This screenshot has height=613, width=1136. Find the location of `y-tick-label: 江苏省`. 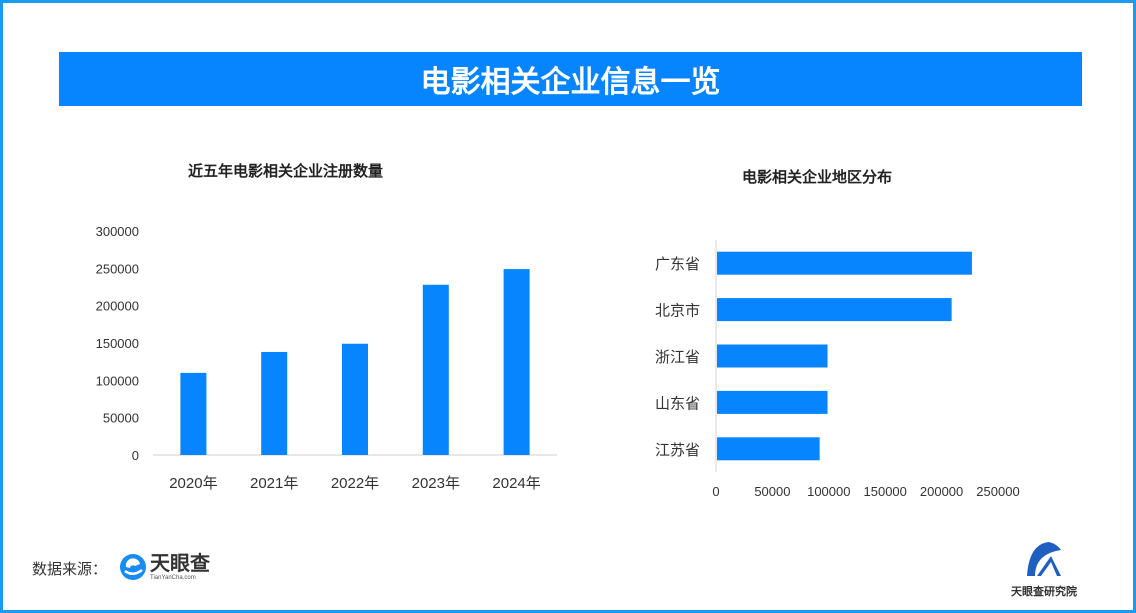

y-tick-label: 江苏省 is located at coordinates (677, 450).